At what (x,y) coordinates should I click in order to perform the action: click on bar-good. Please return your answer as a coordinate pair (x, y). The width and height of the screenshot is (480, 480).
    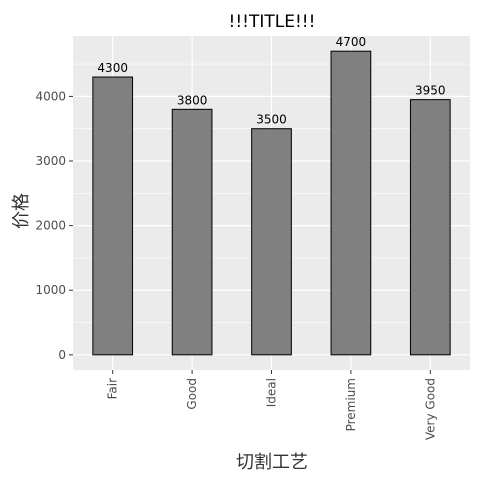
    Looking at the image, I should click on (192, 232).